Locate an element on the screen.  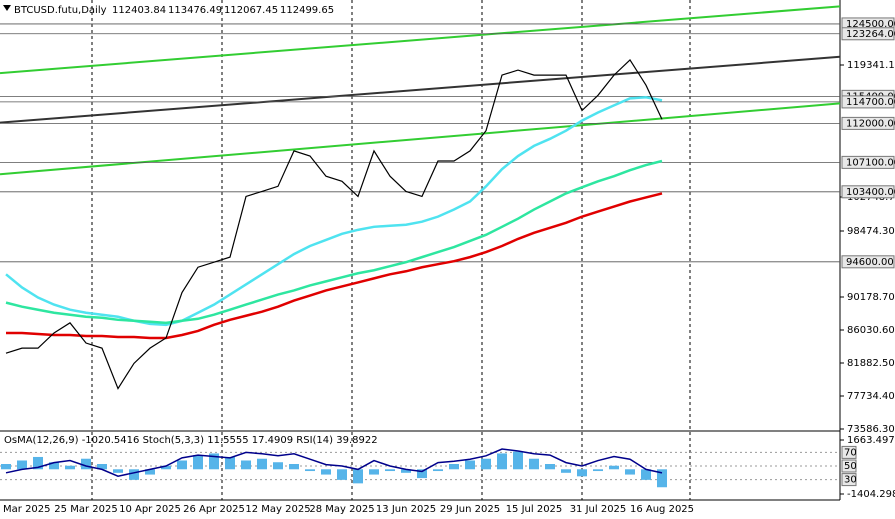
x-tick-label: 15 Jul 2025 is located at coordinates (534, 509).